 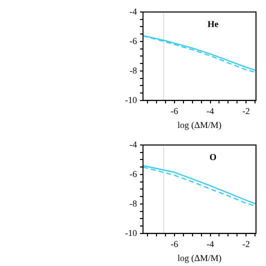 I want to click on annotation: He, so click(x=213, y=24).